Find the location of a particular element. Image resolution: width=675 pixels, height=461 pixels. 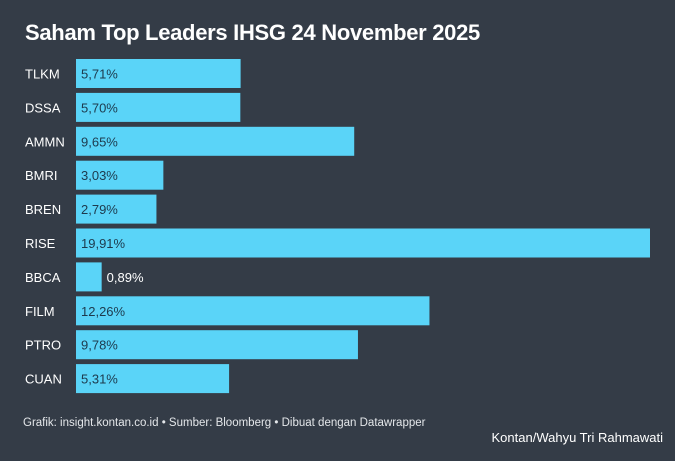

category-label: DSSA is located at coordinates (43, 107).